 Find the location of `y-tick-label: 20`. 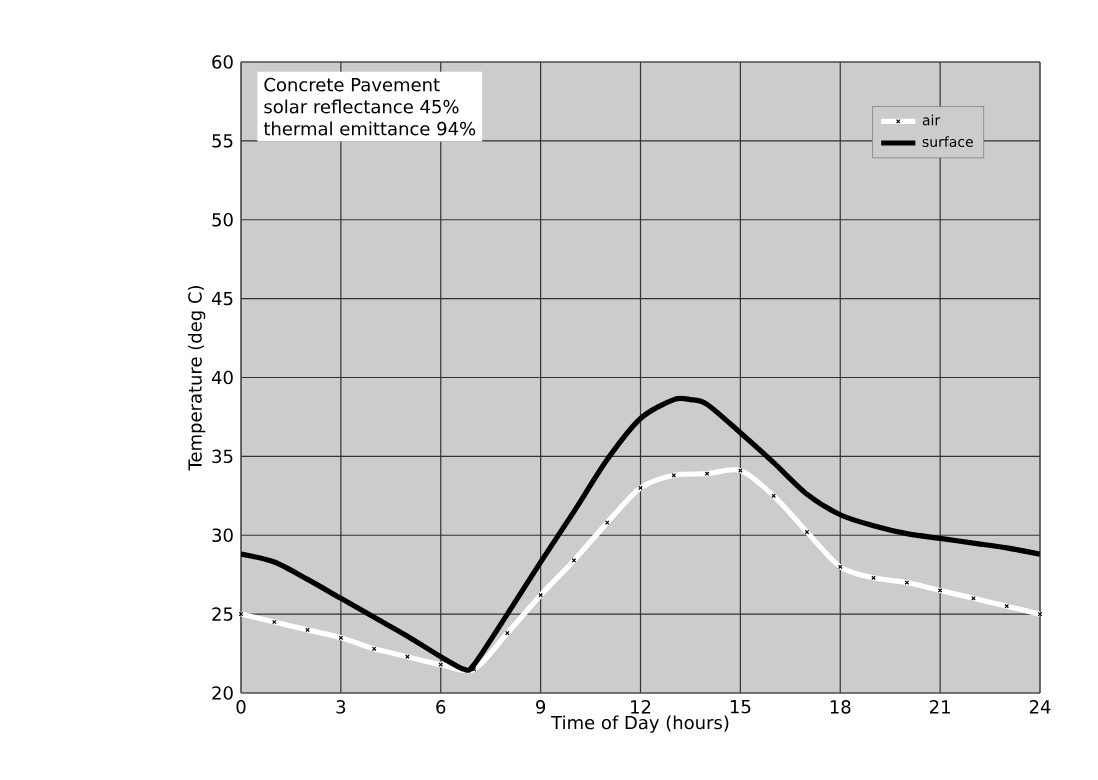

y-tick-label: 20 is located at coordinates (222, 693).